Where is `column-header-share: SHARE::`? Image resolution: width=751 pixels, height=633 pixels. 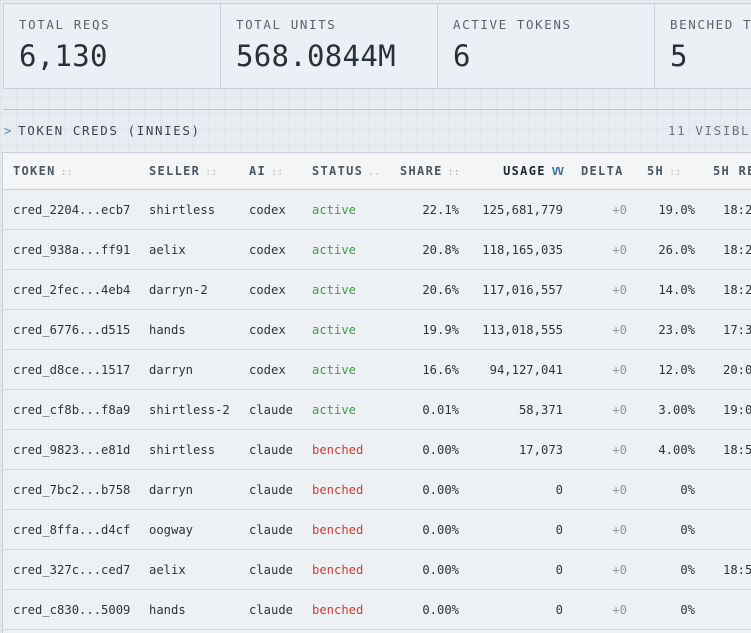 column-header-share: SHARE:: is located at coordinates (426, 171).